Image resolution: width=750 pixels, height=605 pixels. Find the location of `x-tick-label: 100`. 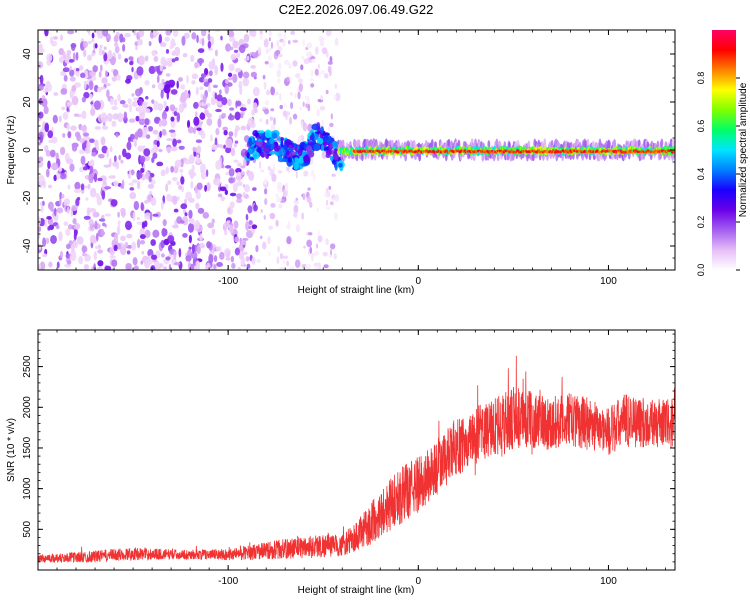

x-tick-label: 100 is located at coordinates (608, 281).